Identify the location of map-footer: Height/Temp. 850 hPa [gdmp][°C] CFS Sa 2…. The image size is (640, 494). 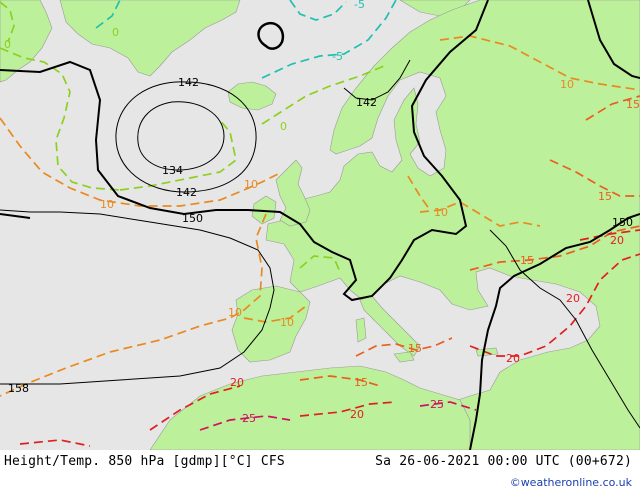
(320, 472).